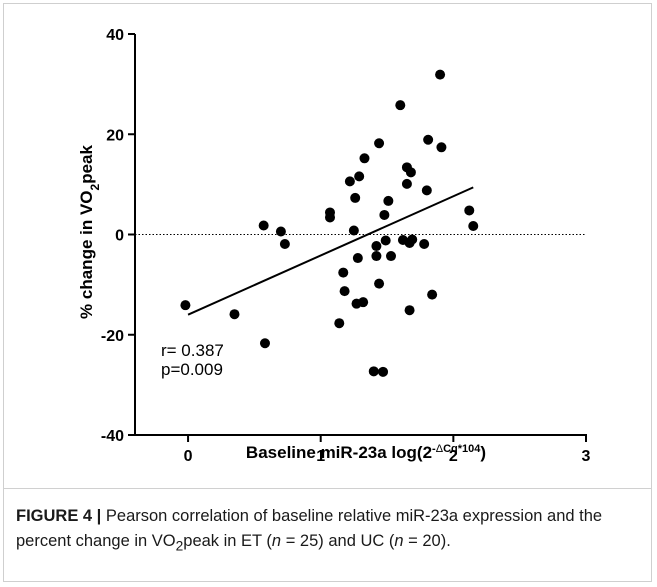 Image resolution: width=657 pixels, height=587 pixels. Describe the element at coordinates (89, 231) in the screenshot. I see `y-axis-title: % change in VO2peak` at that location.